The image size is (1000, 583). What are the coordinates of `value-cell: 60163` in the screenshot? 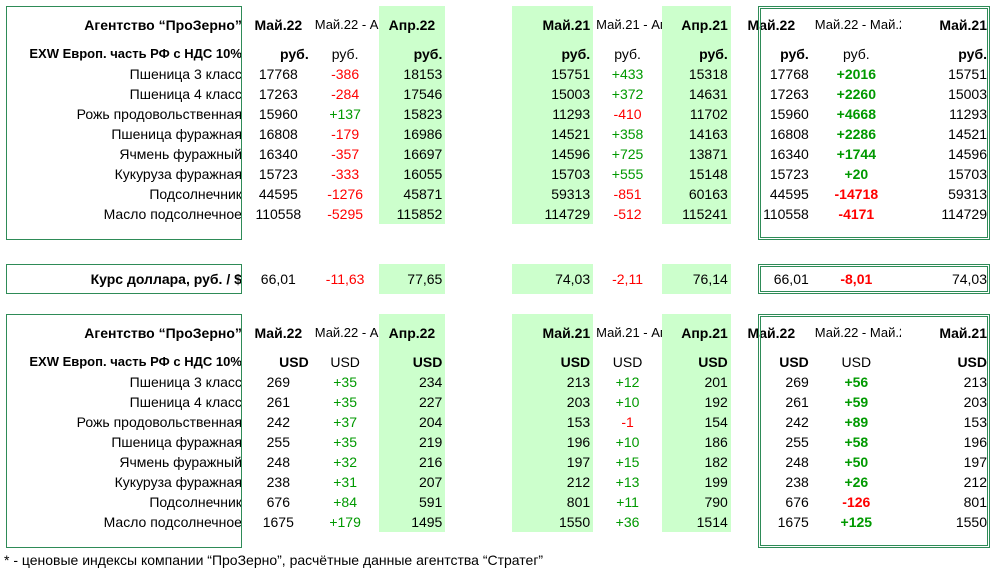 It's located at (696, 194).